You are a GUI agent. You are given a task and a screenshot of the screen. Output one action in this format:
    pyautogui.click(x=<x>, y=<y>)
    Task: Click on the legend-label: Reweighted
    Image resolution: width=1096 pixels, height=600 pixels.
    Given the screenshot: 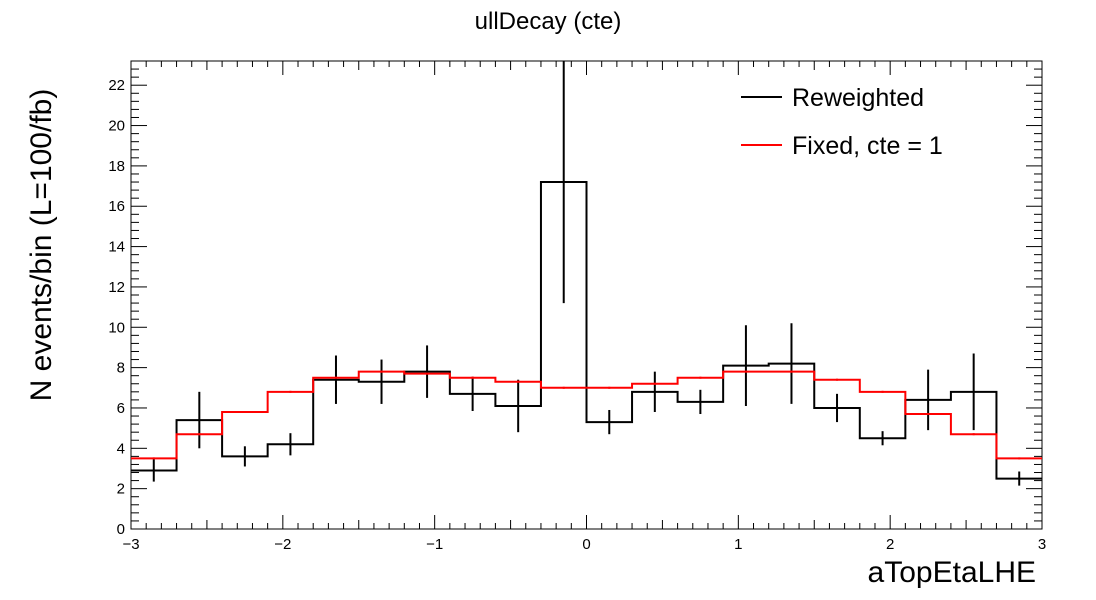 What is the action you would take?
    pyautogui.click(x=858, y=98)
    